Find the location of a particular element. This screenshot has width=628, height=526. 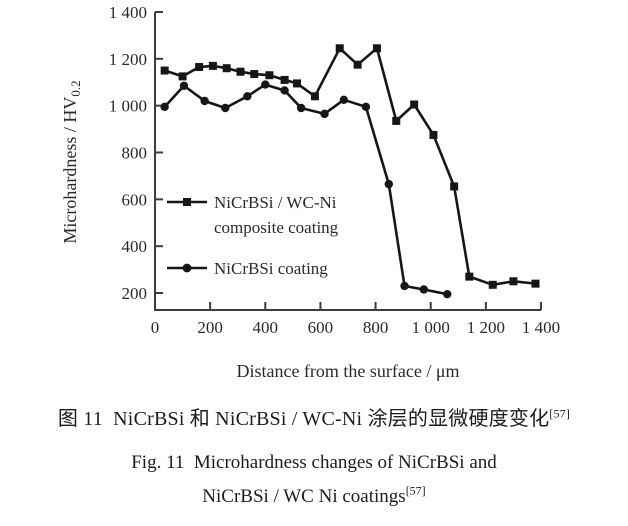

x-tick-label: 0 is located at coordinates (155, 327).